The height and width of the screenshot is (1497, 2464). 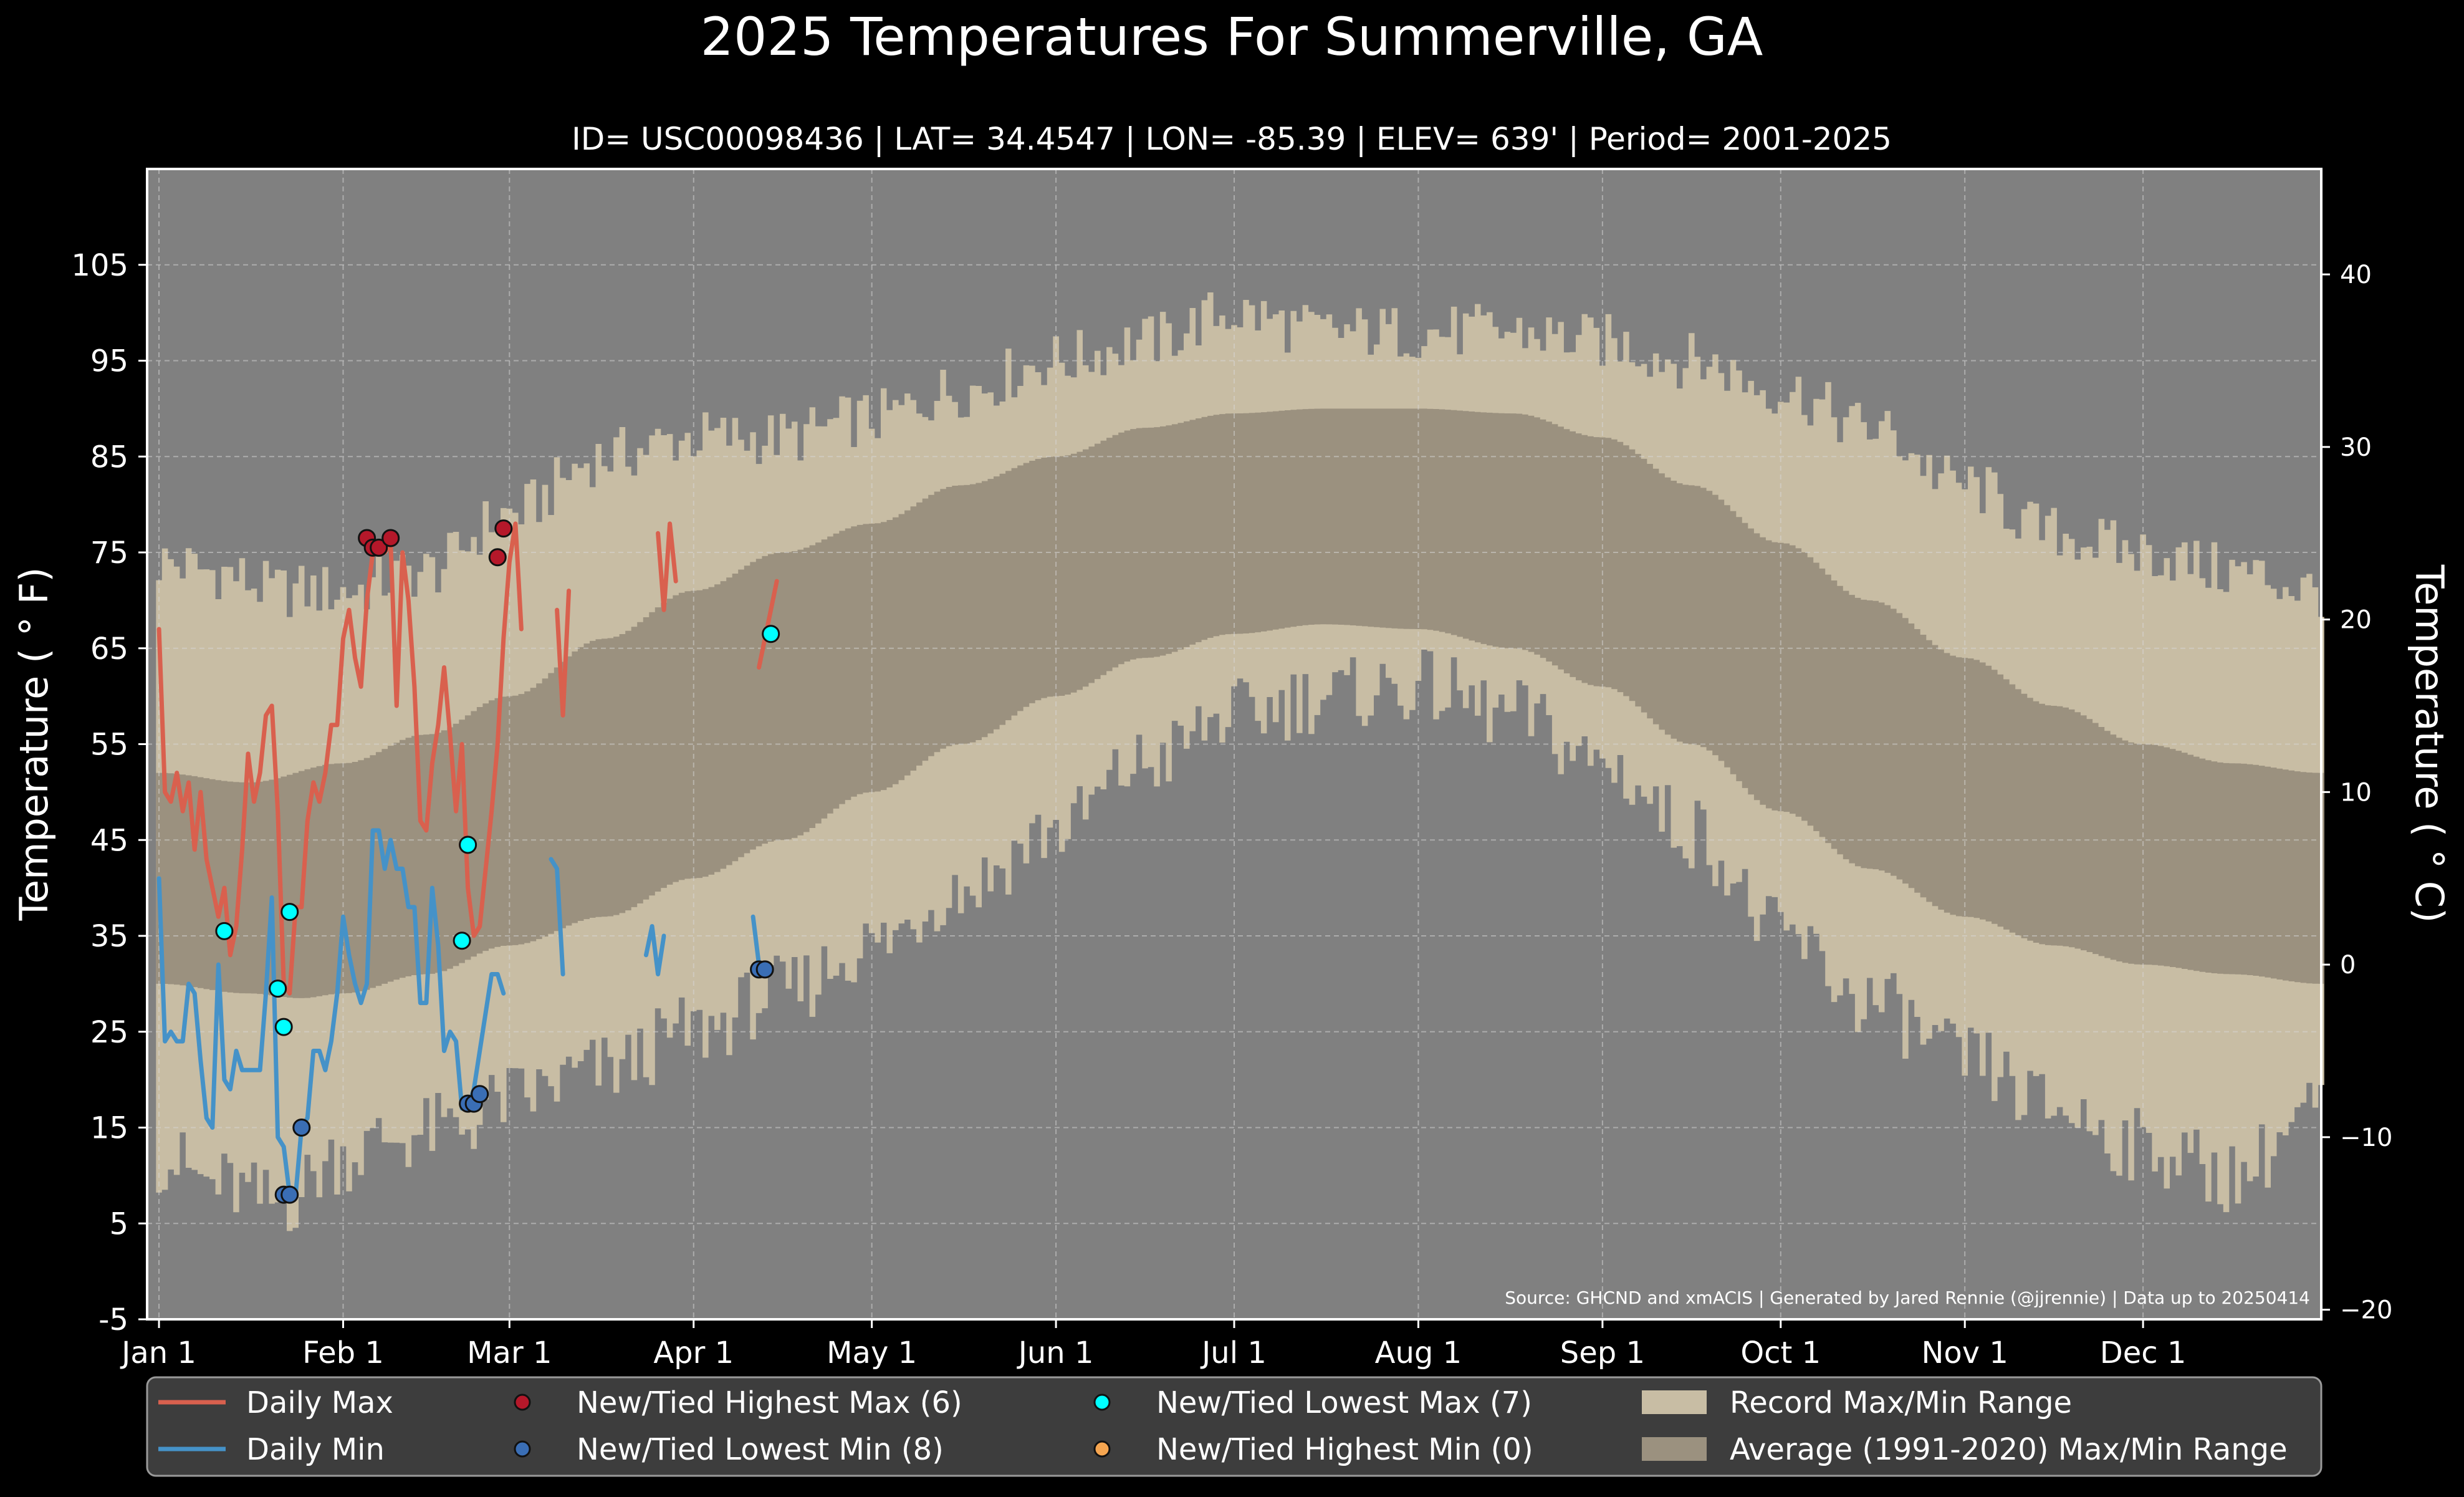 What do you see at coordinates (1901, 1402) in the screenshot?
I see `legend-label: Record Max/Min Range` at bounding box center [1901, 1402].